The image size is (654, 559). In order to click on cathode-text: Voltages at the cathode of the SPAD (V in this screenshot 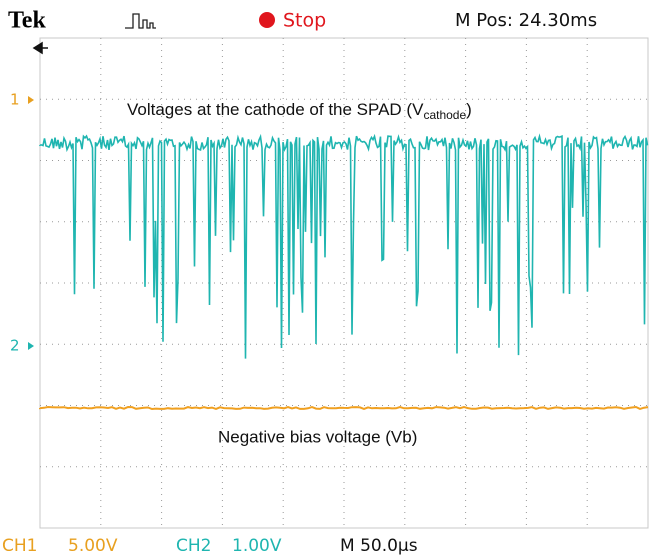, I will do `click(275, 109)`.